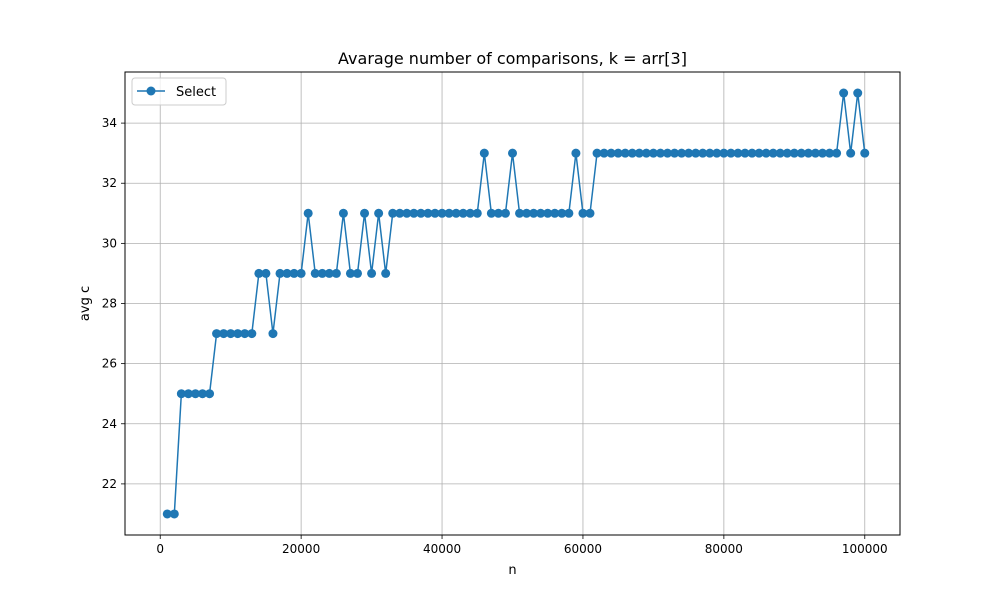 The image size is (1000, 600). Describe the element at coordinates (109, 243) in the screenshot. I see `y-tick-label: 30` at that location.